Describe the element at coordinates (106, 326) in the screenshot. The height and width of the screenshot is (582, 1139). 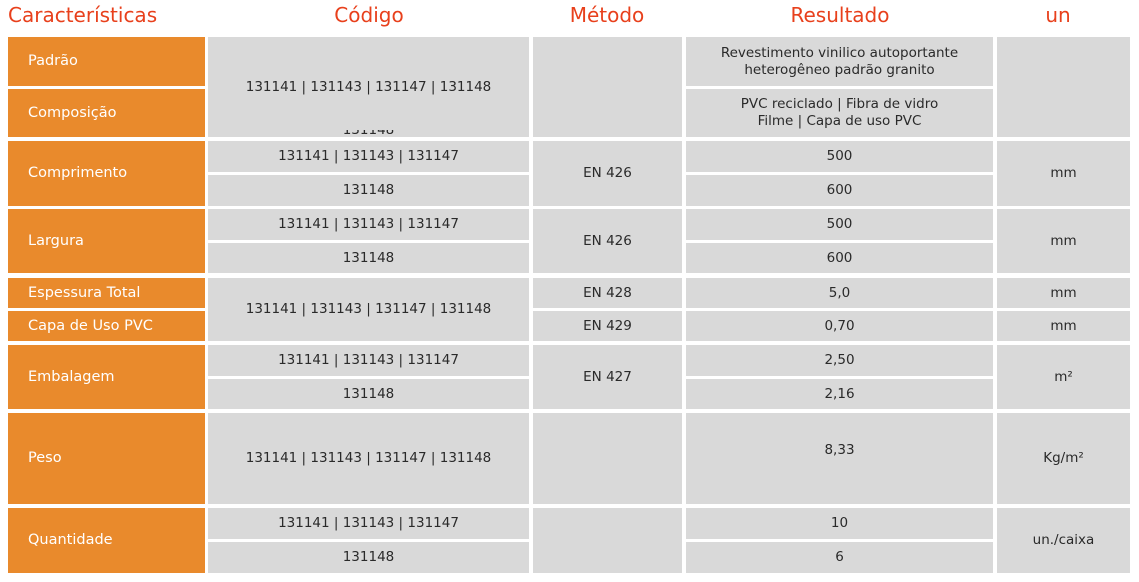
I see `row-label: Capa de Uso PVC` at that location.